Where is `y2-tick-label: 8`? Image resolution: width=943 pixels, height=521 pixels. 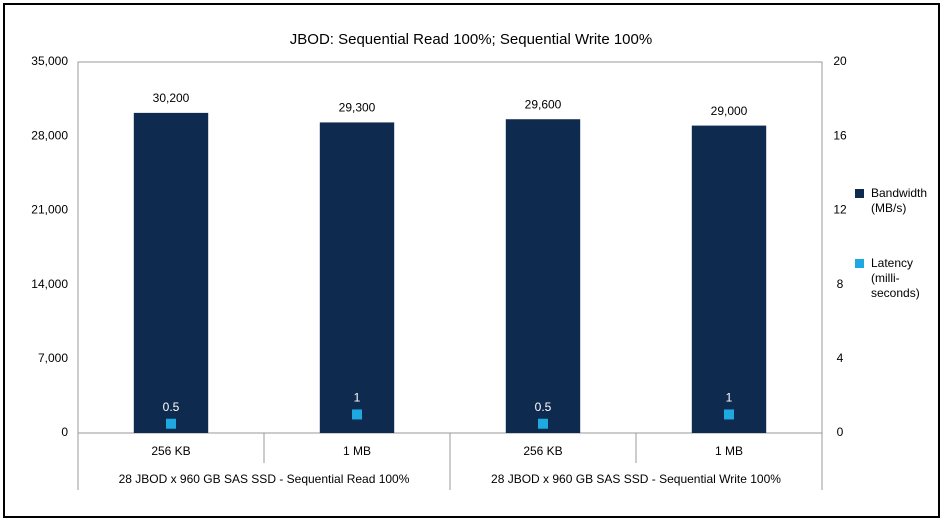 y2-tick-label: 8 is located at coordinates (840, 284).